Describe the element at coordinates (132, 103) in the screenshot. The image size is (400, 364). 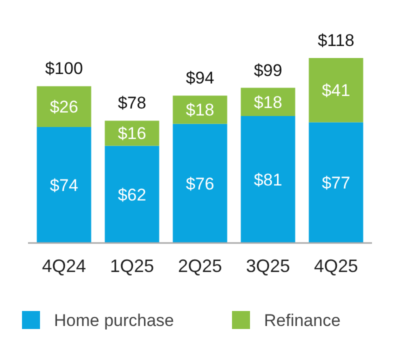
I see `total-label: $78` at that location.